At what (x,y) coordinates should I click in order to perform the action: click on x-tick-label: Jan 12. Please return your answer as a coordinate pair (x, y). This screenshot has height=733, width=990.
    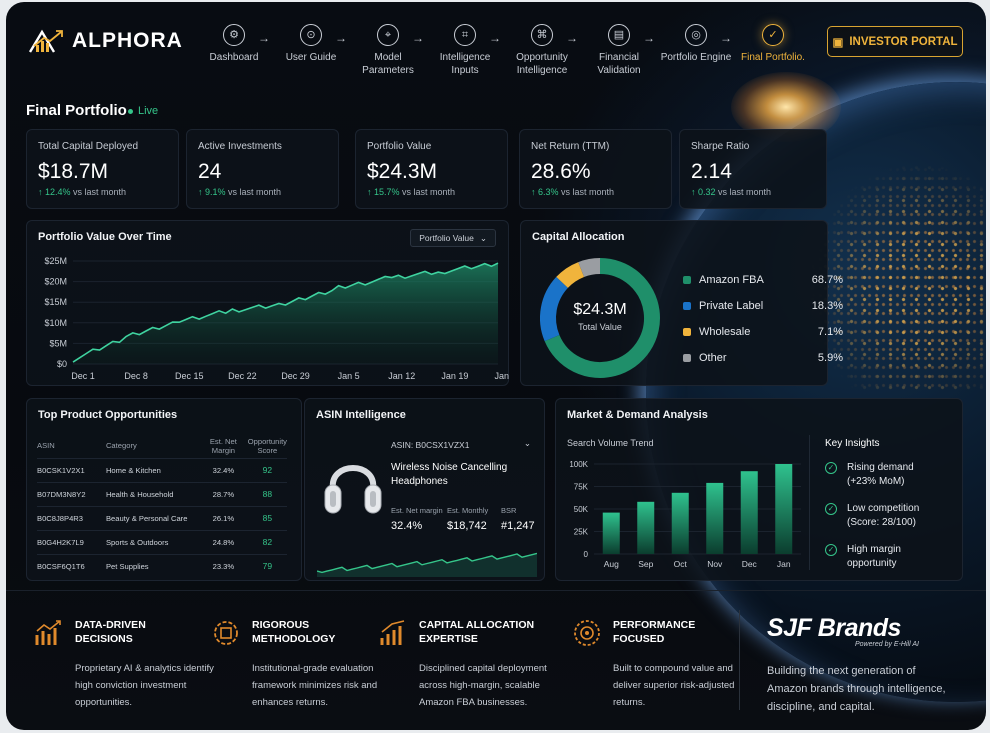
    Looking at the image, I should click on (401, 376).